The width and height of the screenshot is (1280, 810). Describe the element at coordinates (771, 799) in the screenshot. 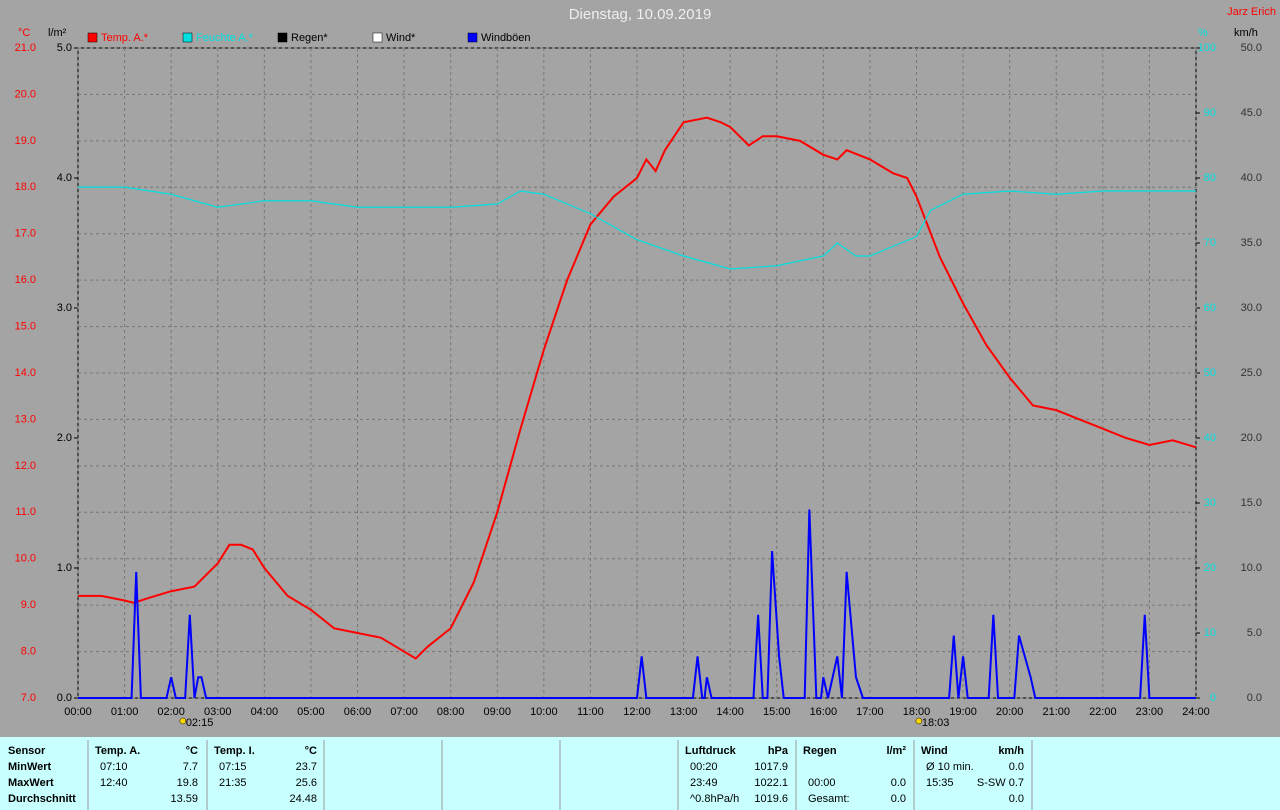

I see `table-cell: 1019.6` at that location.